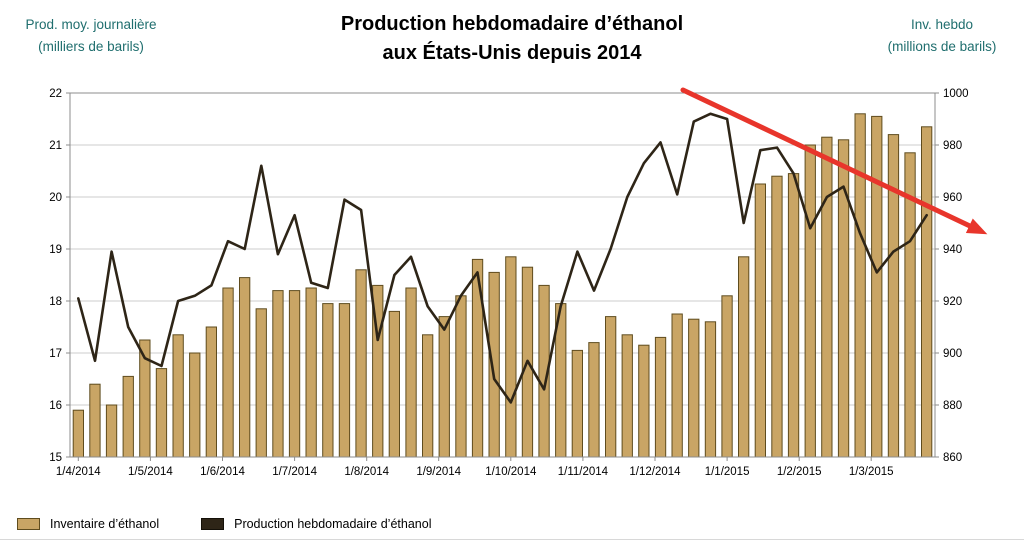 This screenshot has width=1024, height=540. I want to click on right-tick-label: 860, so click(952, 458).